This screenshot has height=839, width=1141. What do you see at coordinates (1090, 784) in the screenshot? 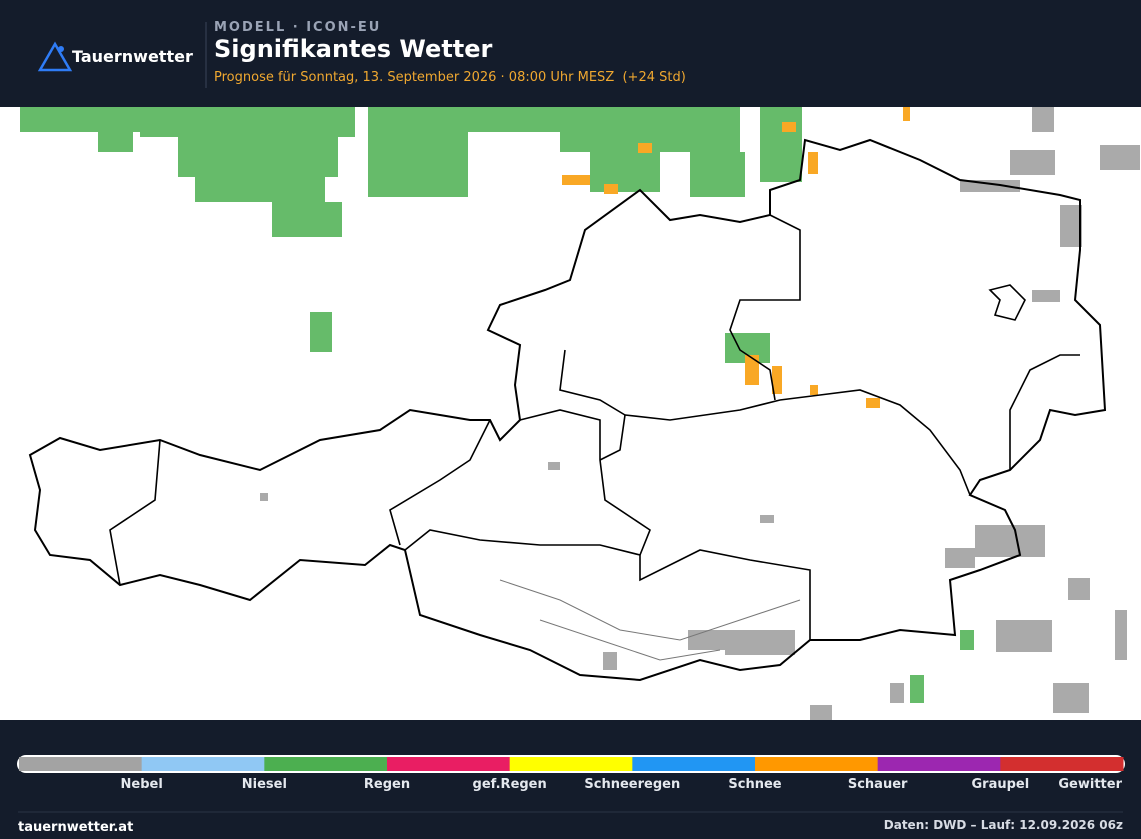
I see `legend-label: Gewitter` at bounding box center [1090, 784].